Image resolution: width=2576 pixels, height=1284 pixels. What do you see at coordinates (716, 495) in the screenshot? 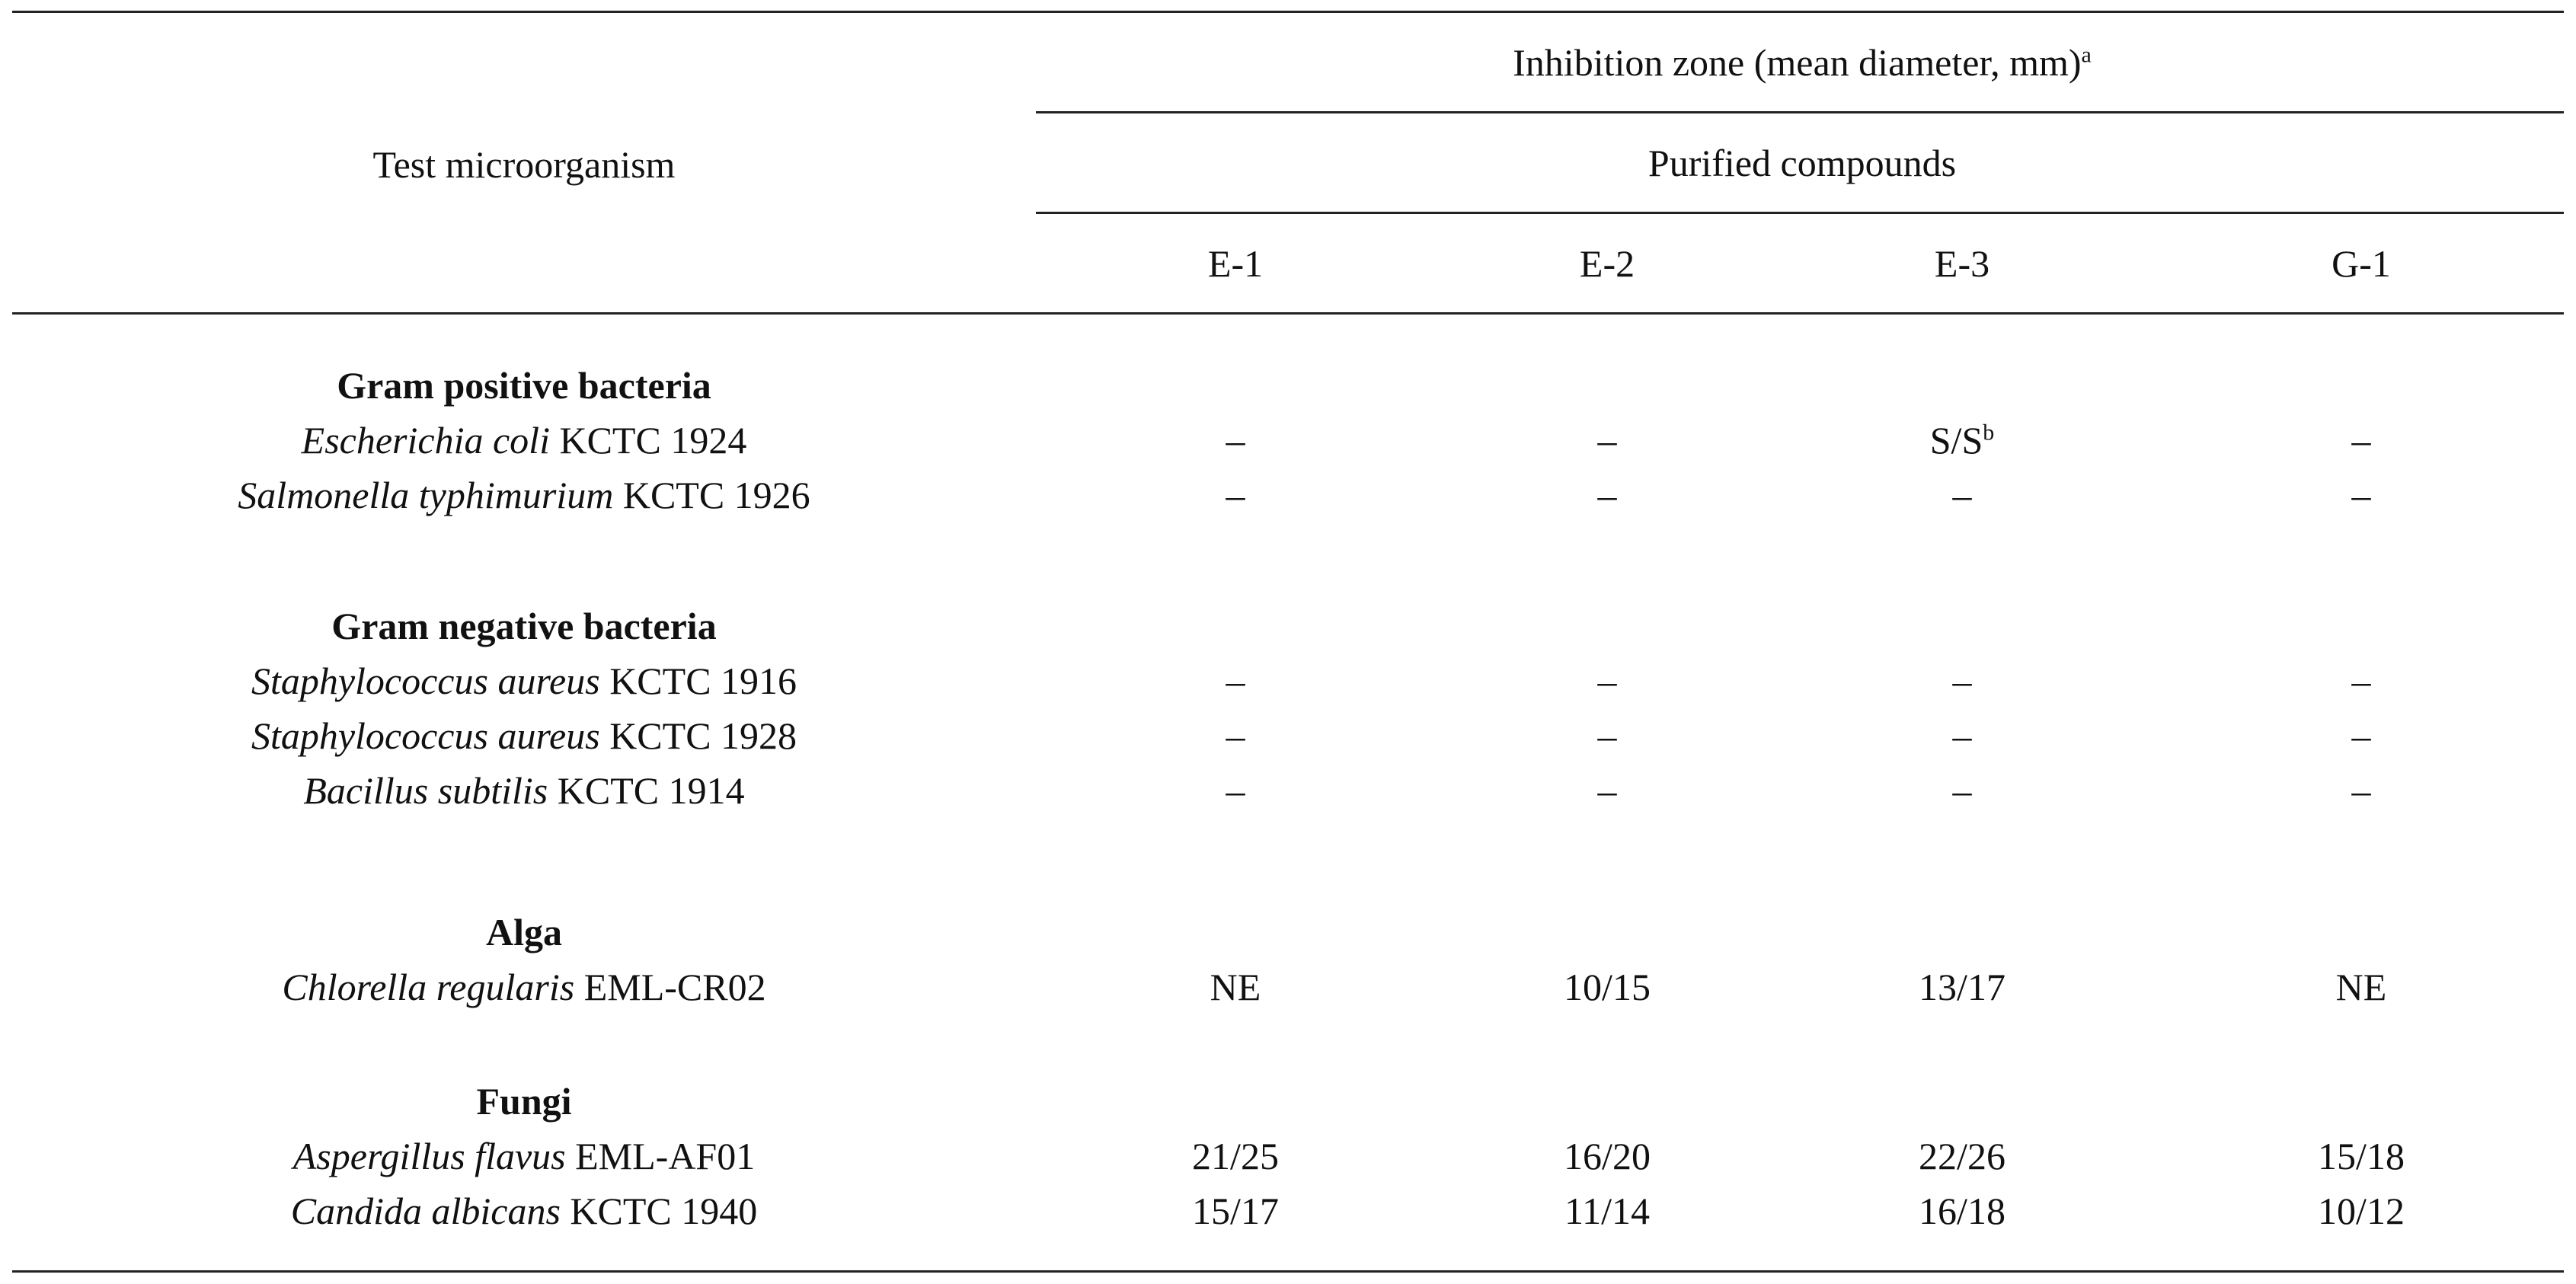
I see `organism-strain: KCTC 1926` at bounding box center [716, 495].